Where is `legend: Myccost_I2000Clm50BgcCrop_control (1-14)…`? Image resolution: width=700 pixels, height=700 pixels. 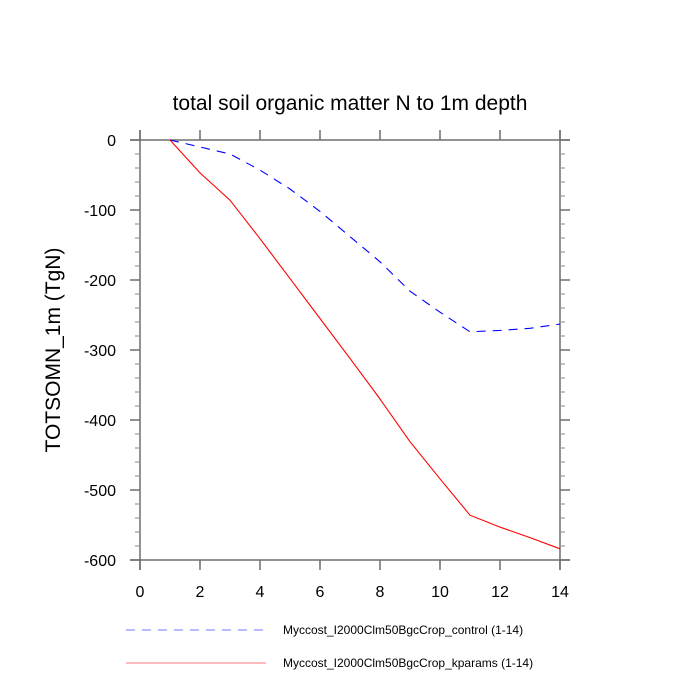
legend: Myccost_I2000Clm50BgcCrop_control (1-14)… is located at coordinates (329, 646).